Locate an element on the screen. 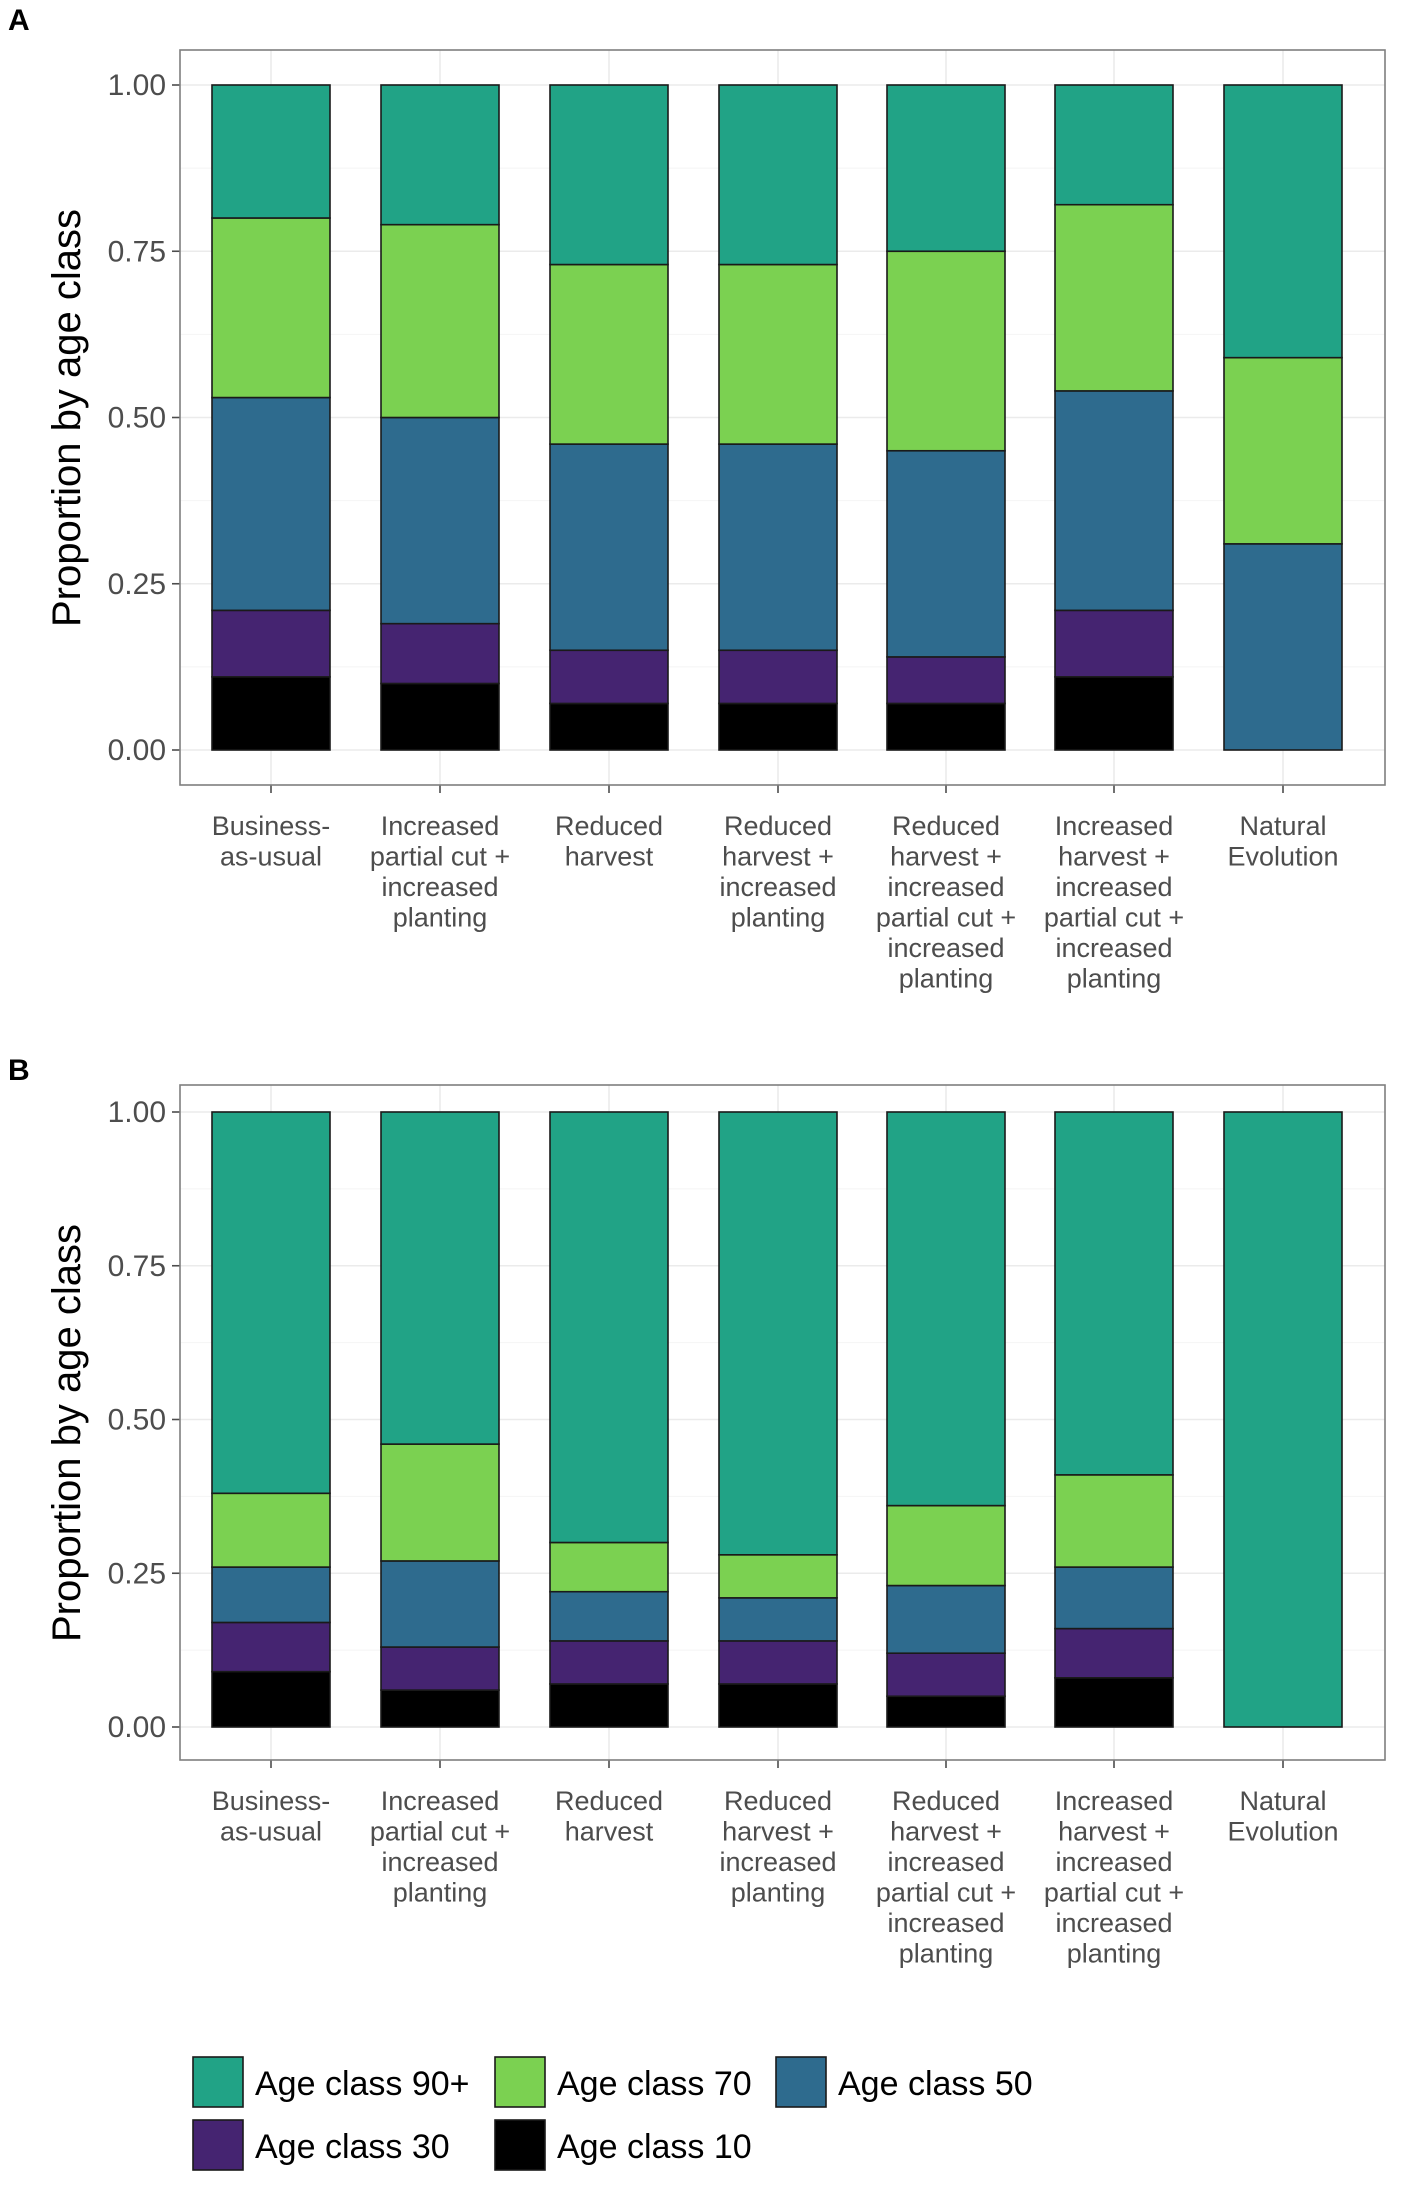 The height and width of the screenshot is (2195, 1417). category-label-line: Business- is located at coordinates (271, 826).